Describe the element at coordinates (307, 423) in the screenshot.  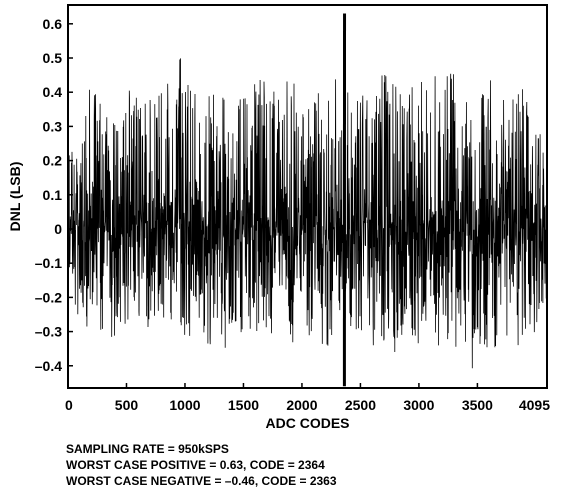
I see `x-axis-title: ADC CODES` at that location.